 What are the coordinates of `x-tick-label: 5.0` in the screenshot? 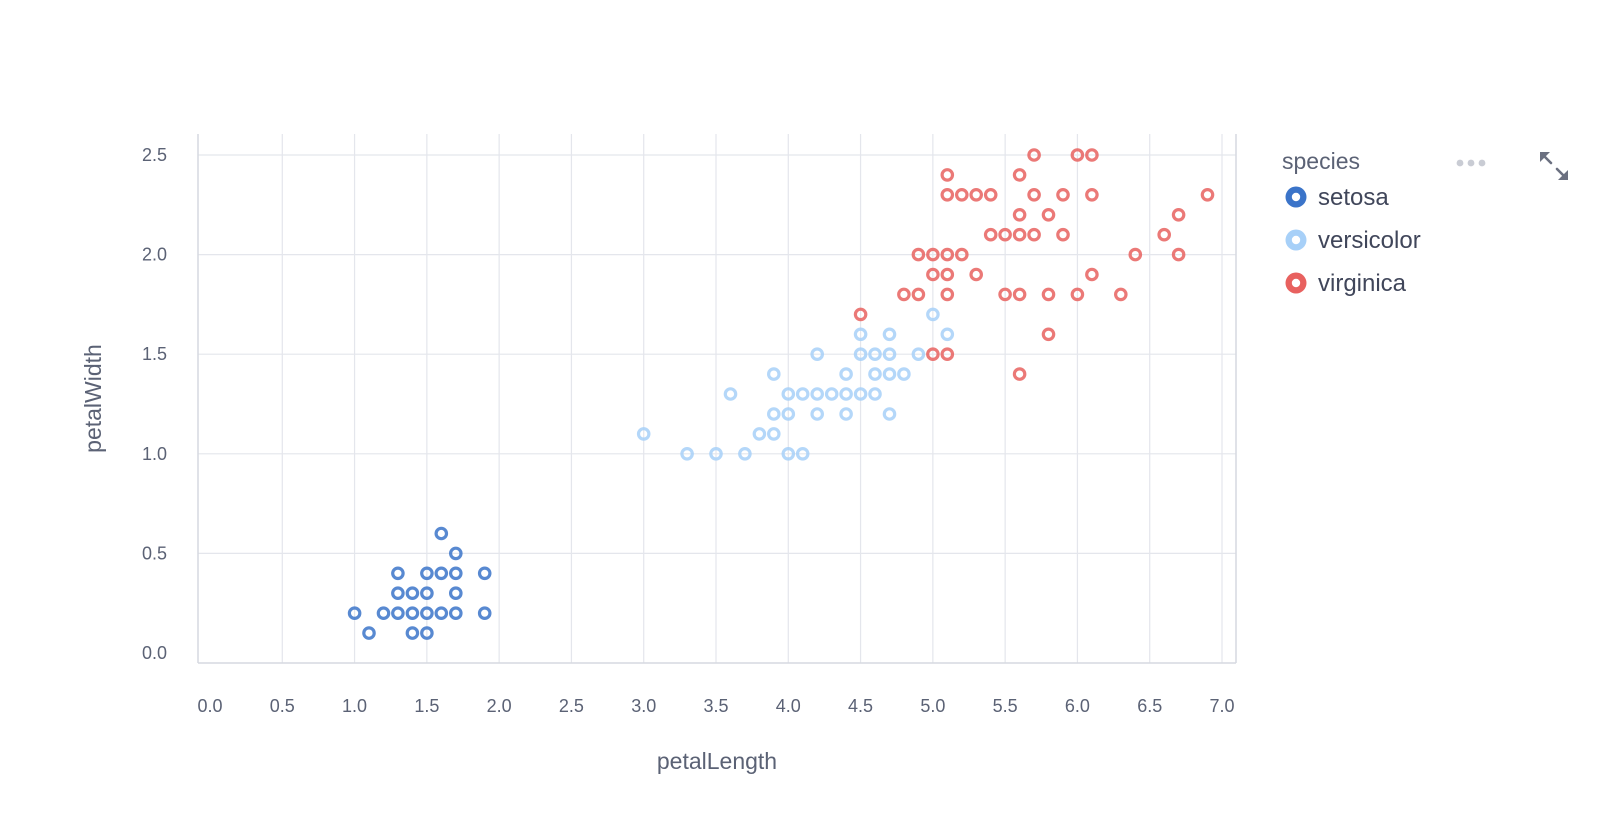 It's located at (932, 706).